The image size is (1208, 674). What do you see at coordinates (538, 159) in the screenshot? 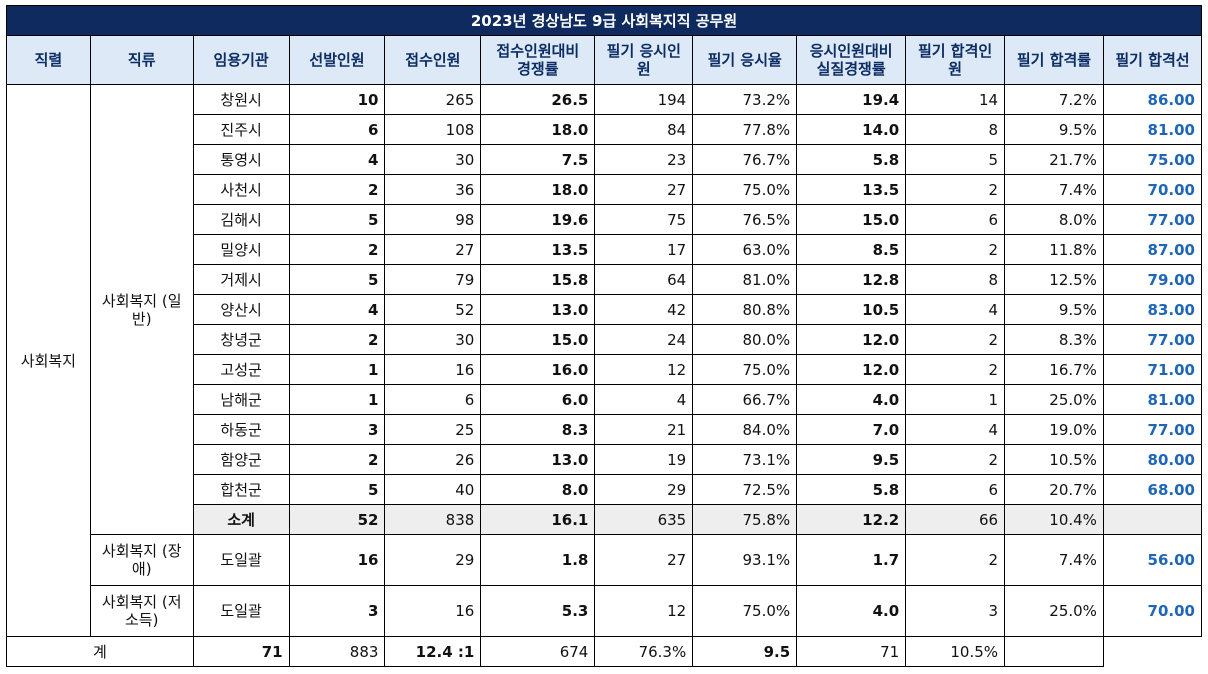
I see `apply-ratio: 7.5` at bounding box center [538, 159].